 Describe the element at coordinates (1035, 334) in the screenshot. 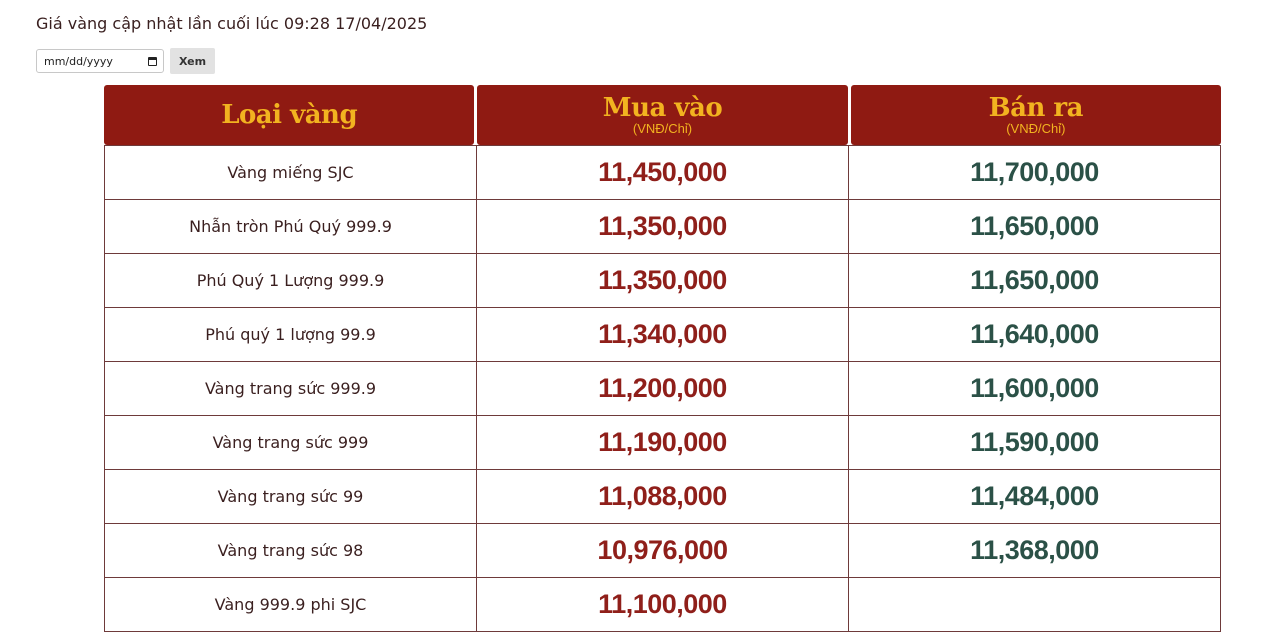

I see `sell-price-cell: 11,640,000` at that location.